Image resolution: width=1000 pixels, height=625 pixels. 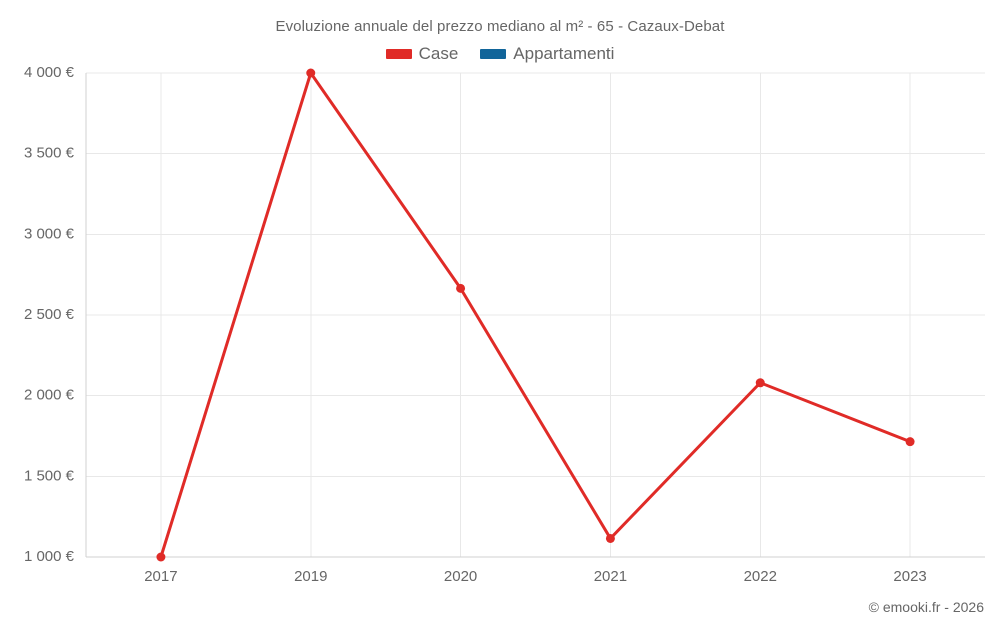 I want to click on x-axis-tick-label: 2023, so click(x=909, y=576).